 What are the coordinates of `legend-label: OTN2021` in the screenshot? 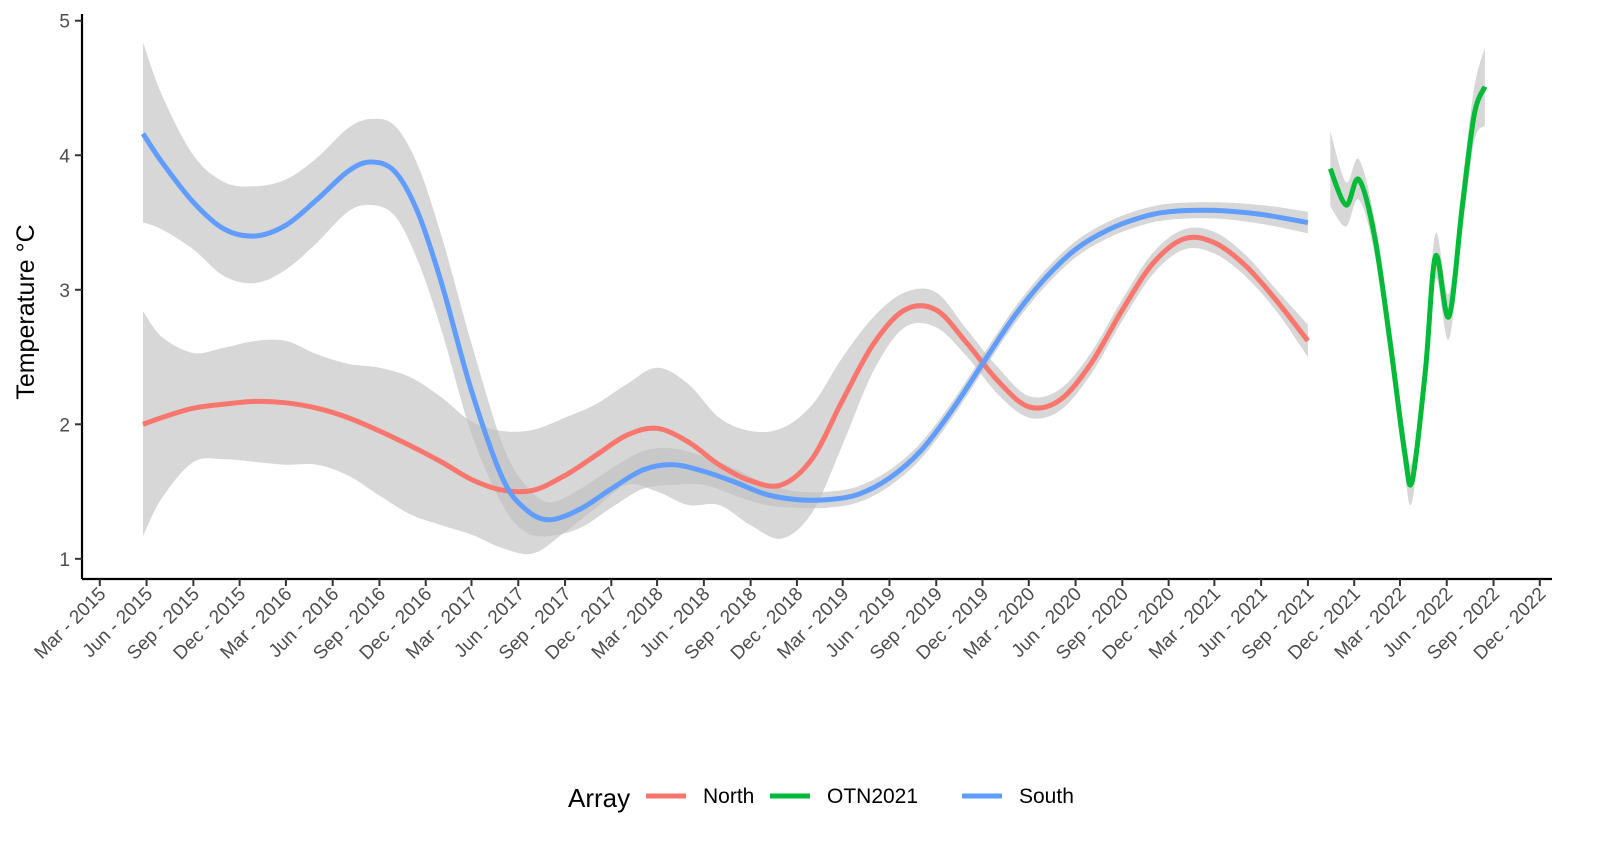 It's located at (872, 796).